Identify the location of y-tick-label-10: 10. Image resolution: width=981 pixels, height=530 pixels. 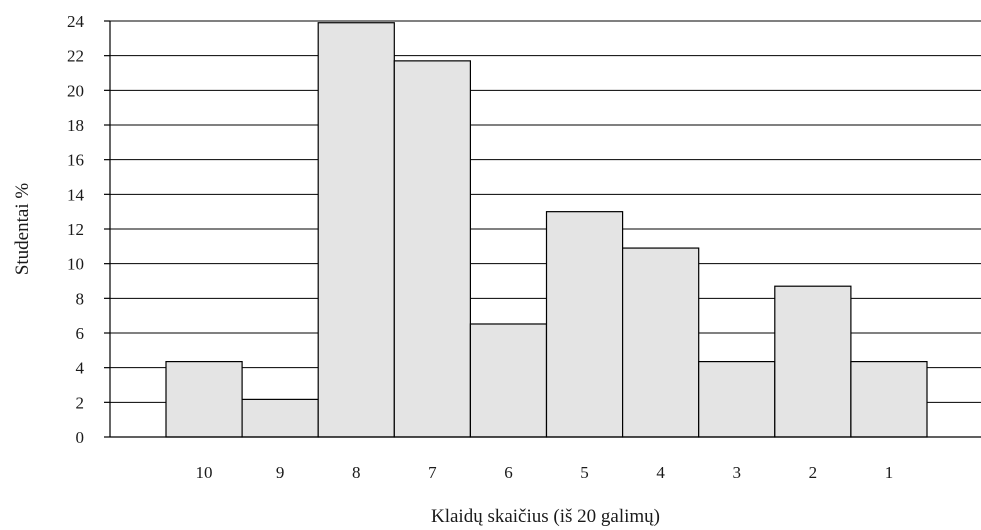
(75, 264).